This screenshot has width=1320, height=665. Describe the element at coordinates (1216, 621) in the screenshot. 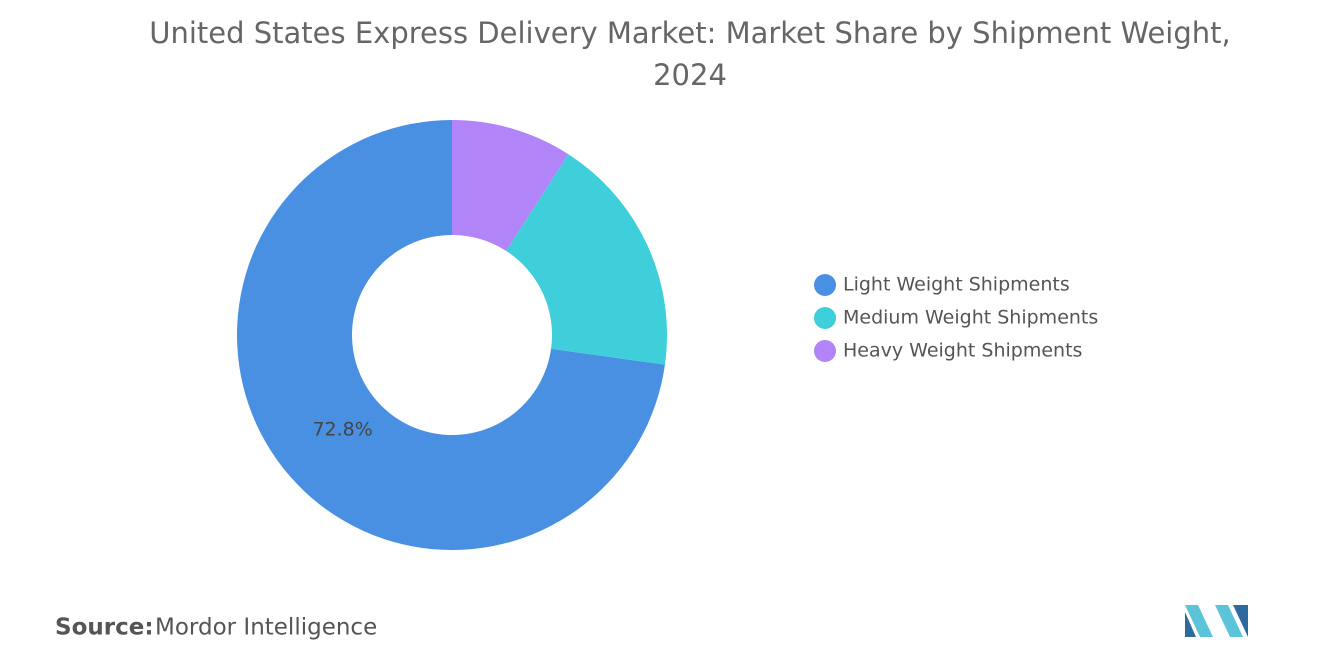

I see `logo` at that location.